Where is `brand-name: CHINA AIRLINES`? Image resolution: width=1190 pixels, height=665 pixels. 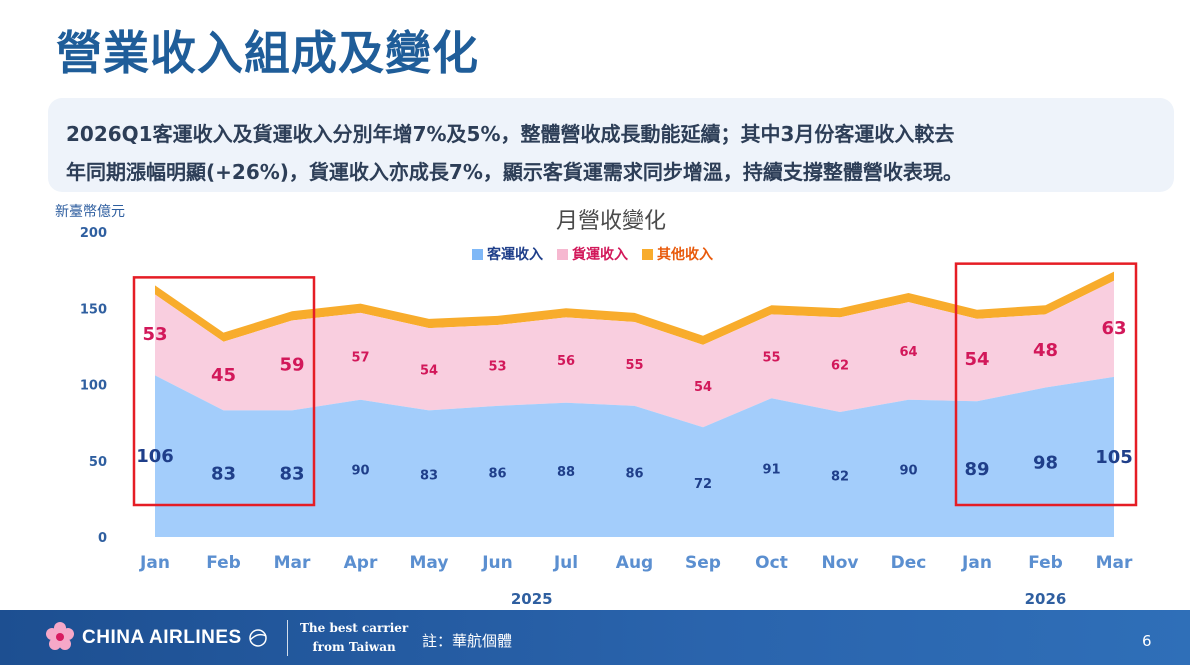 brand-name: CHINA AIRLINES is located at coordinates (162, 637).